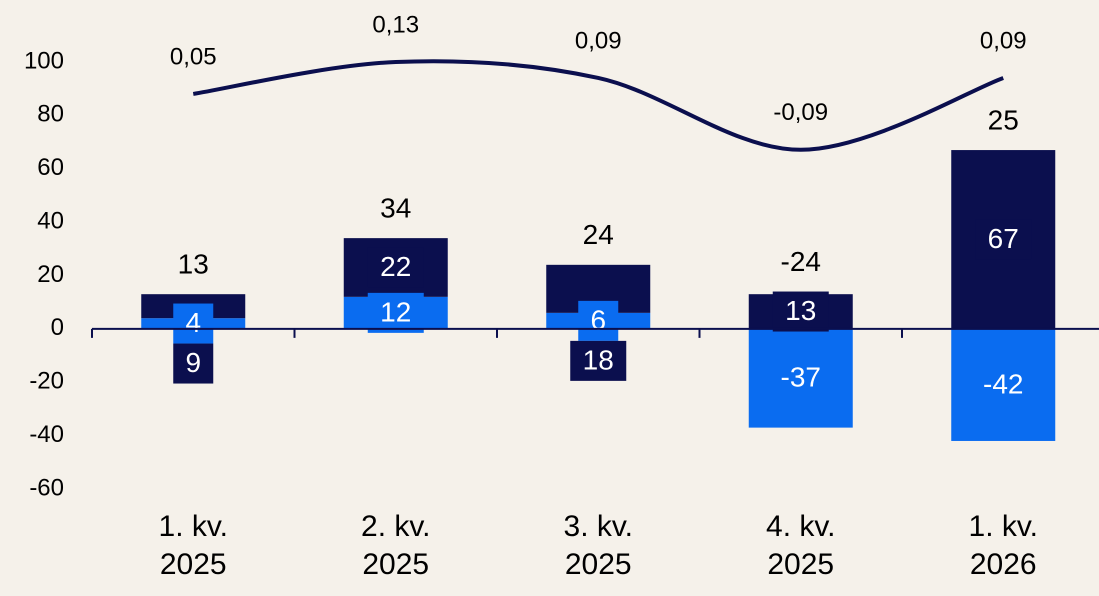  Describe the element at coordinates (395, 24) in the screenshot. I see `line-label: 0,13` at that location.